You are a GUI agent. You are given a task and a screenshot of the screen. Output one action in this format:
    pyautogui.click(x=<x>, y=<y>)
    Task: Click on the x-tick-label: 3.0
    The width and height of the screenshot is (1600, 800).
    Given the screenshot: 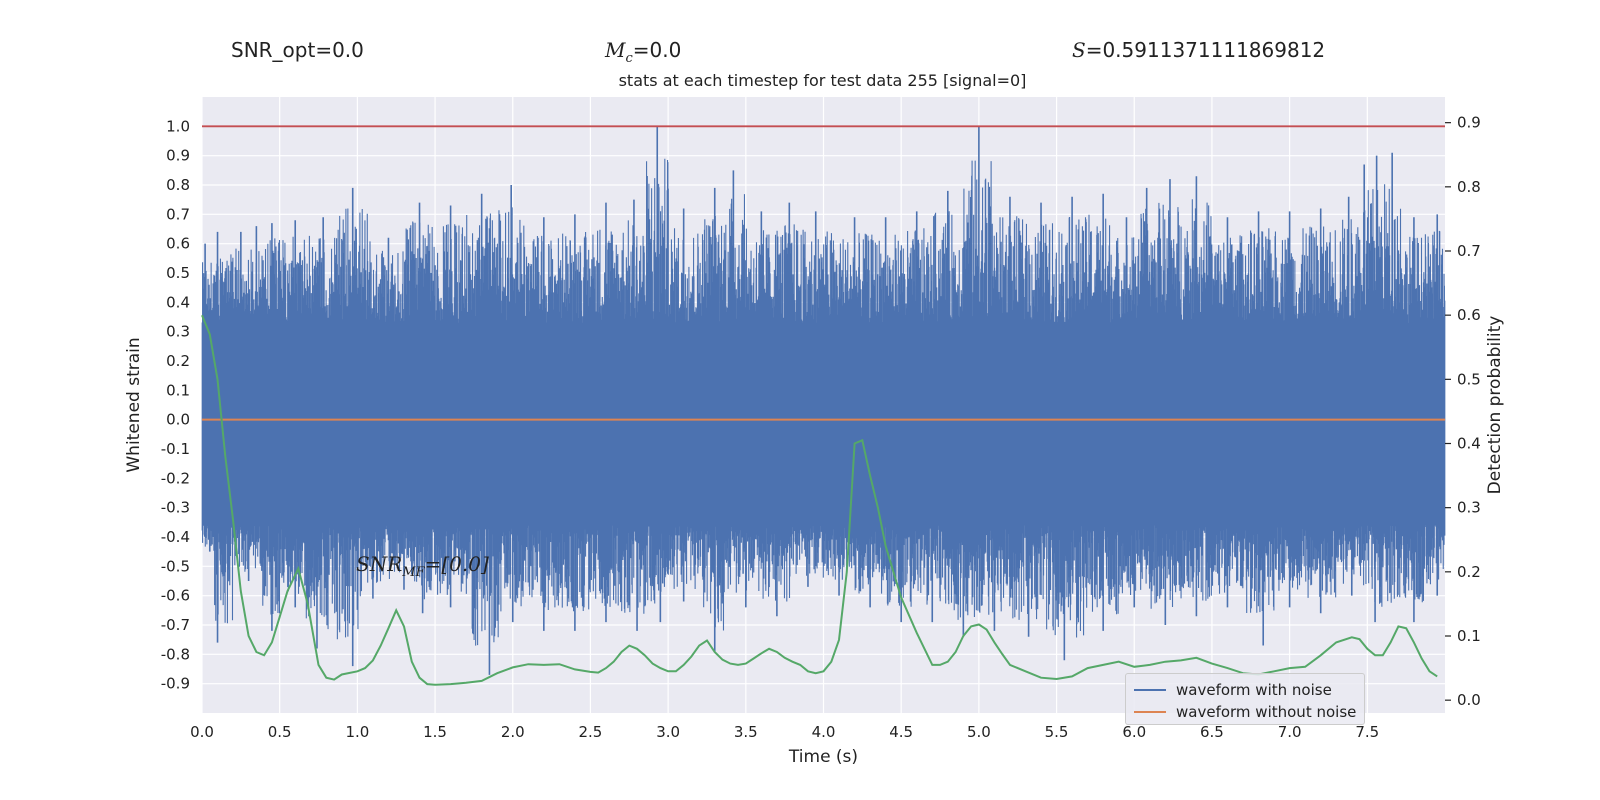 What is the action you would take?
    pyautogui.click(x=668, y=732)
    